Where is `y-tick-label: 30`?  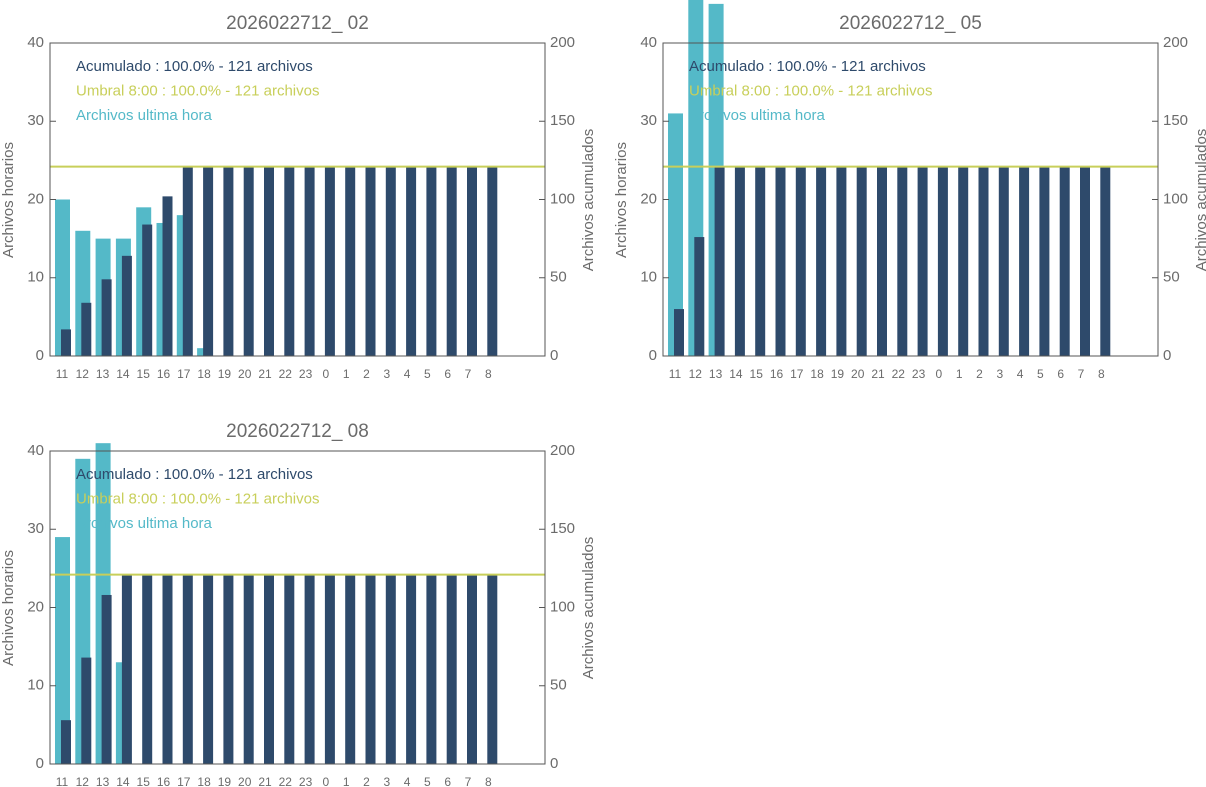
y-tick-label: 30 is located at coordinates (35, 120).